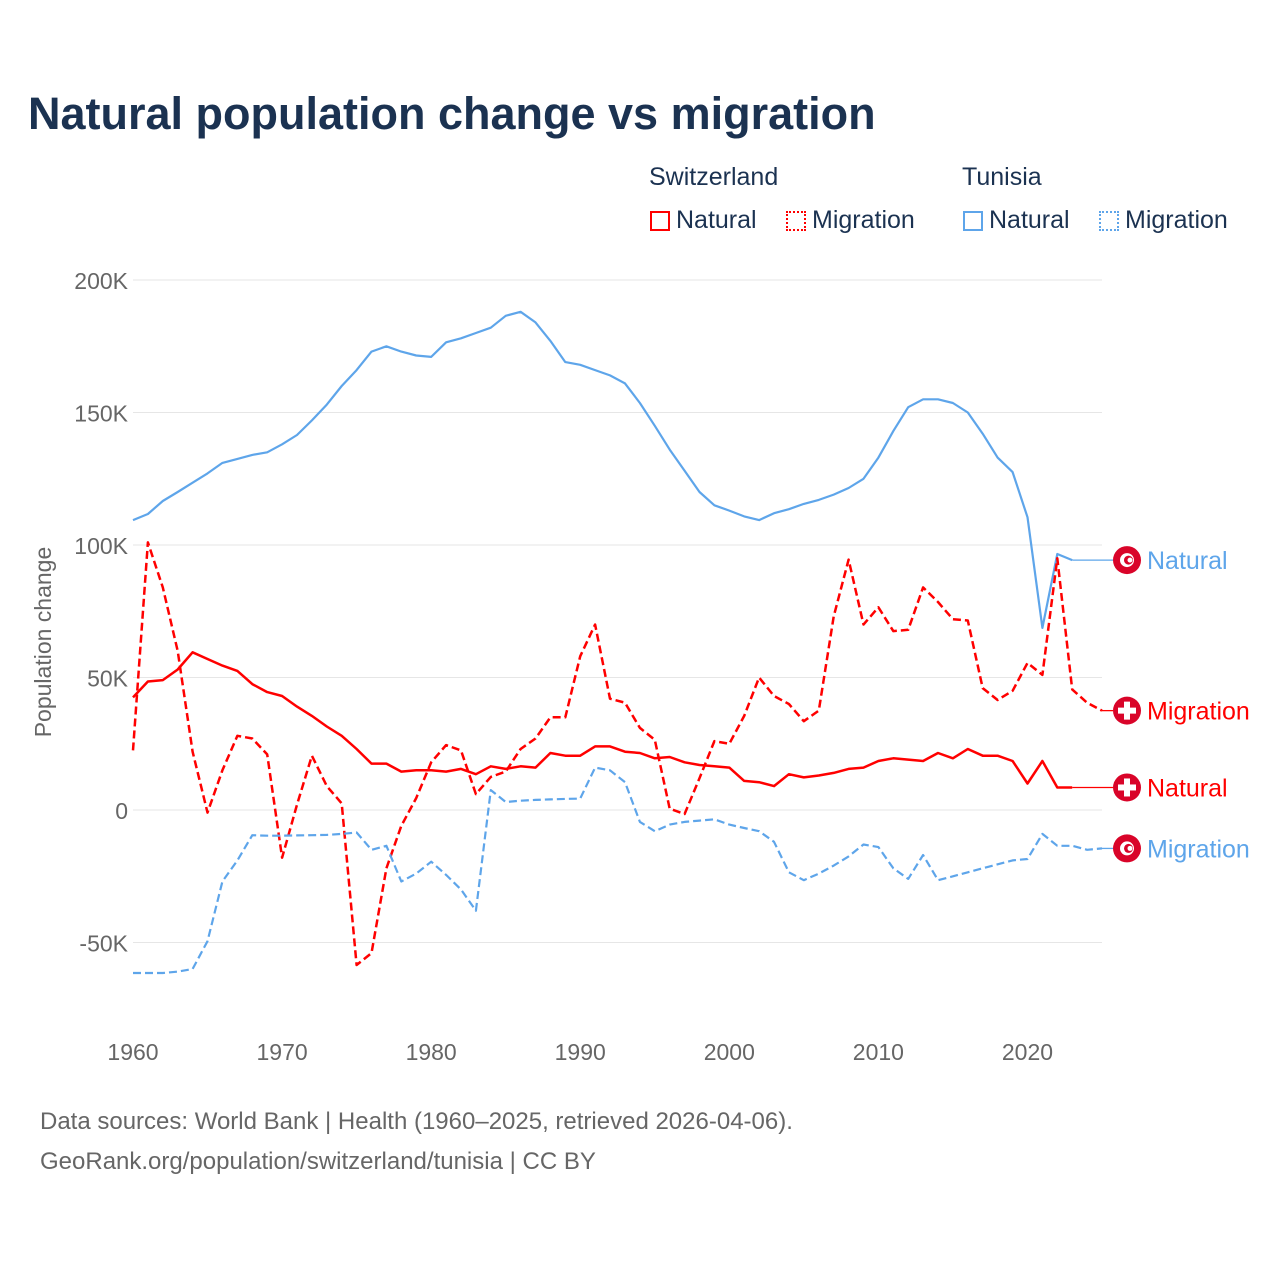 The width and height of the screenshot is (1280, 1280). What do you see at coordinates (121, 811) in the screenshot?
I see `y-tick-label: 0` at bounding box center [121, 811].